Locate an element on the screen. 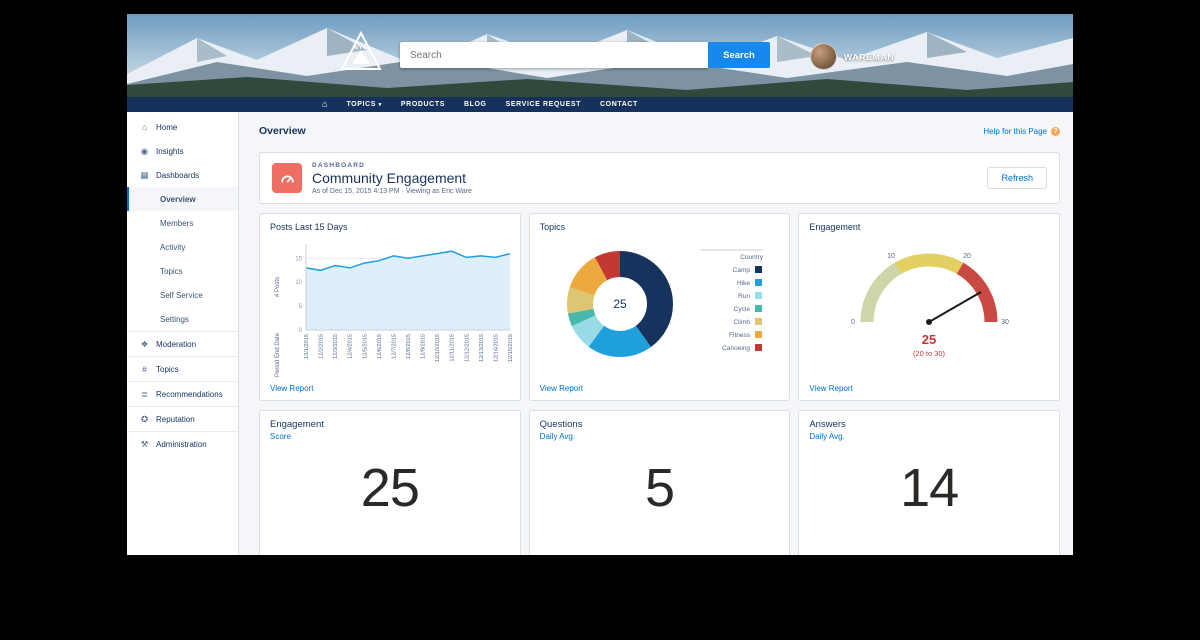 The image size is (1200, 640). svg-text: 15 is located at coordinates (298, 259).